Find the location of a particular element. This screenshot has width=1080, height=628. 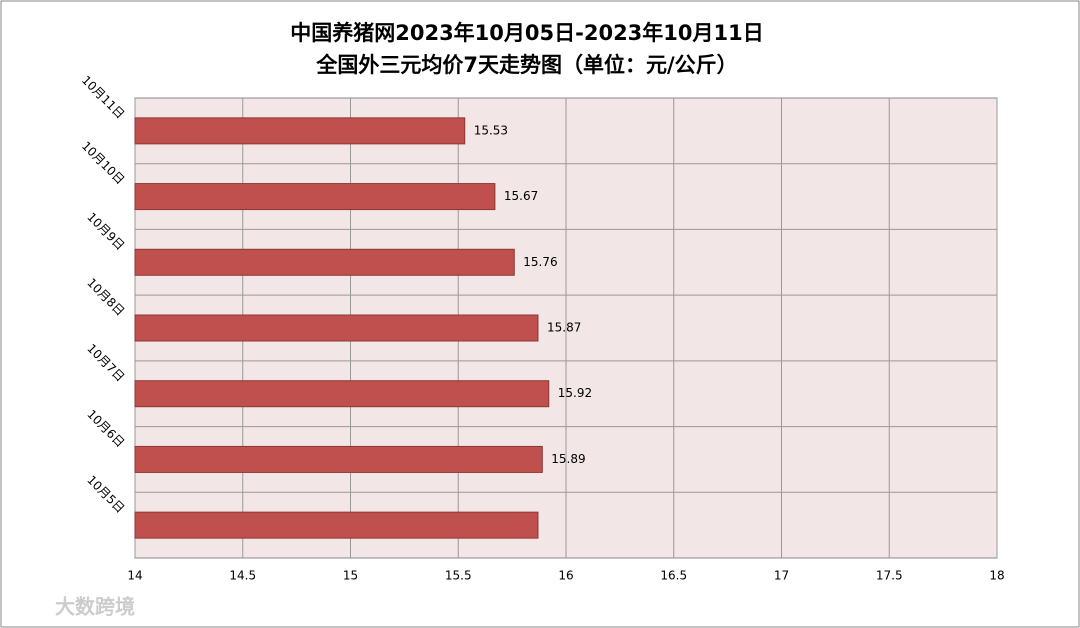

data-label: 15.87 is located at coordinates (564, 328).